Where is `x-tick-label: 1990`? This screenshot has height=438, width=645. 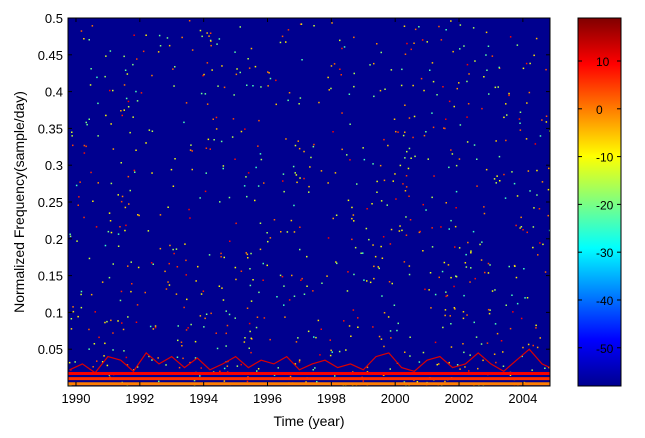
x-tick-label: 1990 is located at coordinates (76, 398).